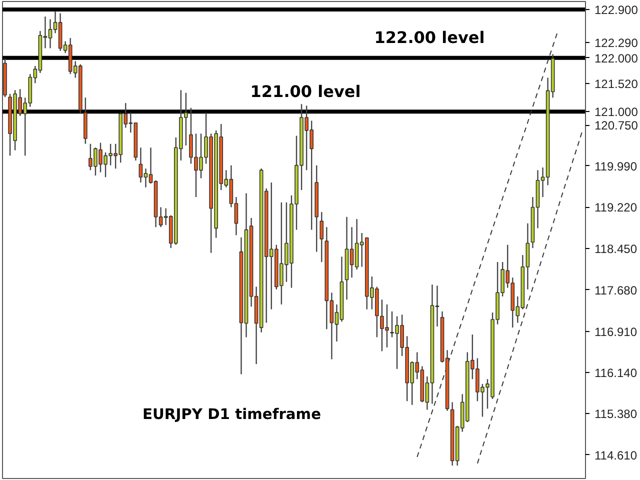 This screenshot has height=480, width=640. What do you see at coordinates (616, 166) in the screenshot?
I see `y-tick-label: 119.990` at bounding box center [616, 166].